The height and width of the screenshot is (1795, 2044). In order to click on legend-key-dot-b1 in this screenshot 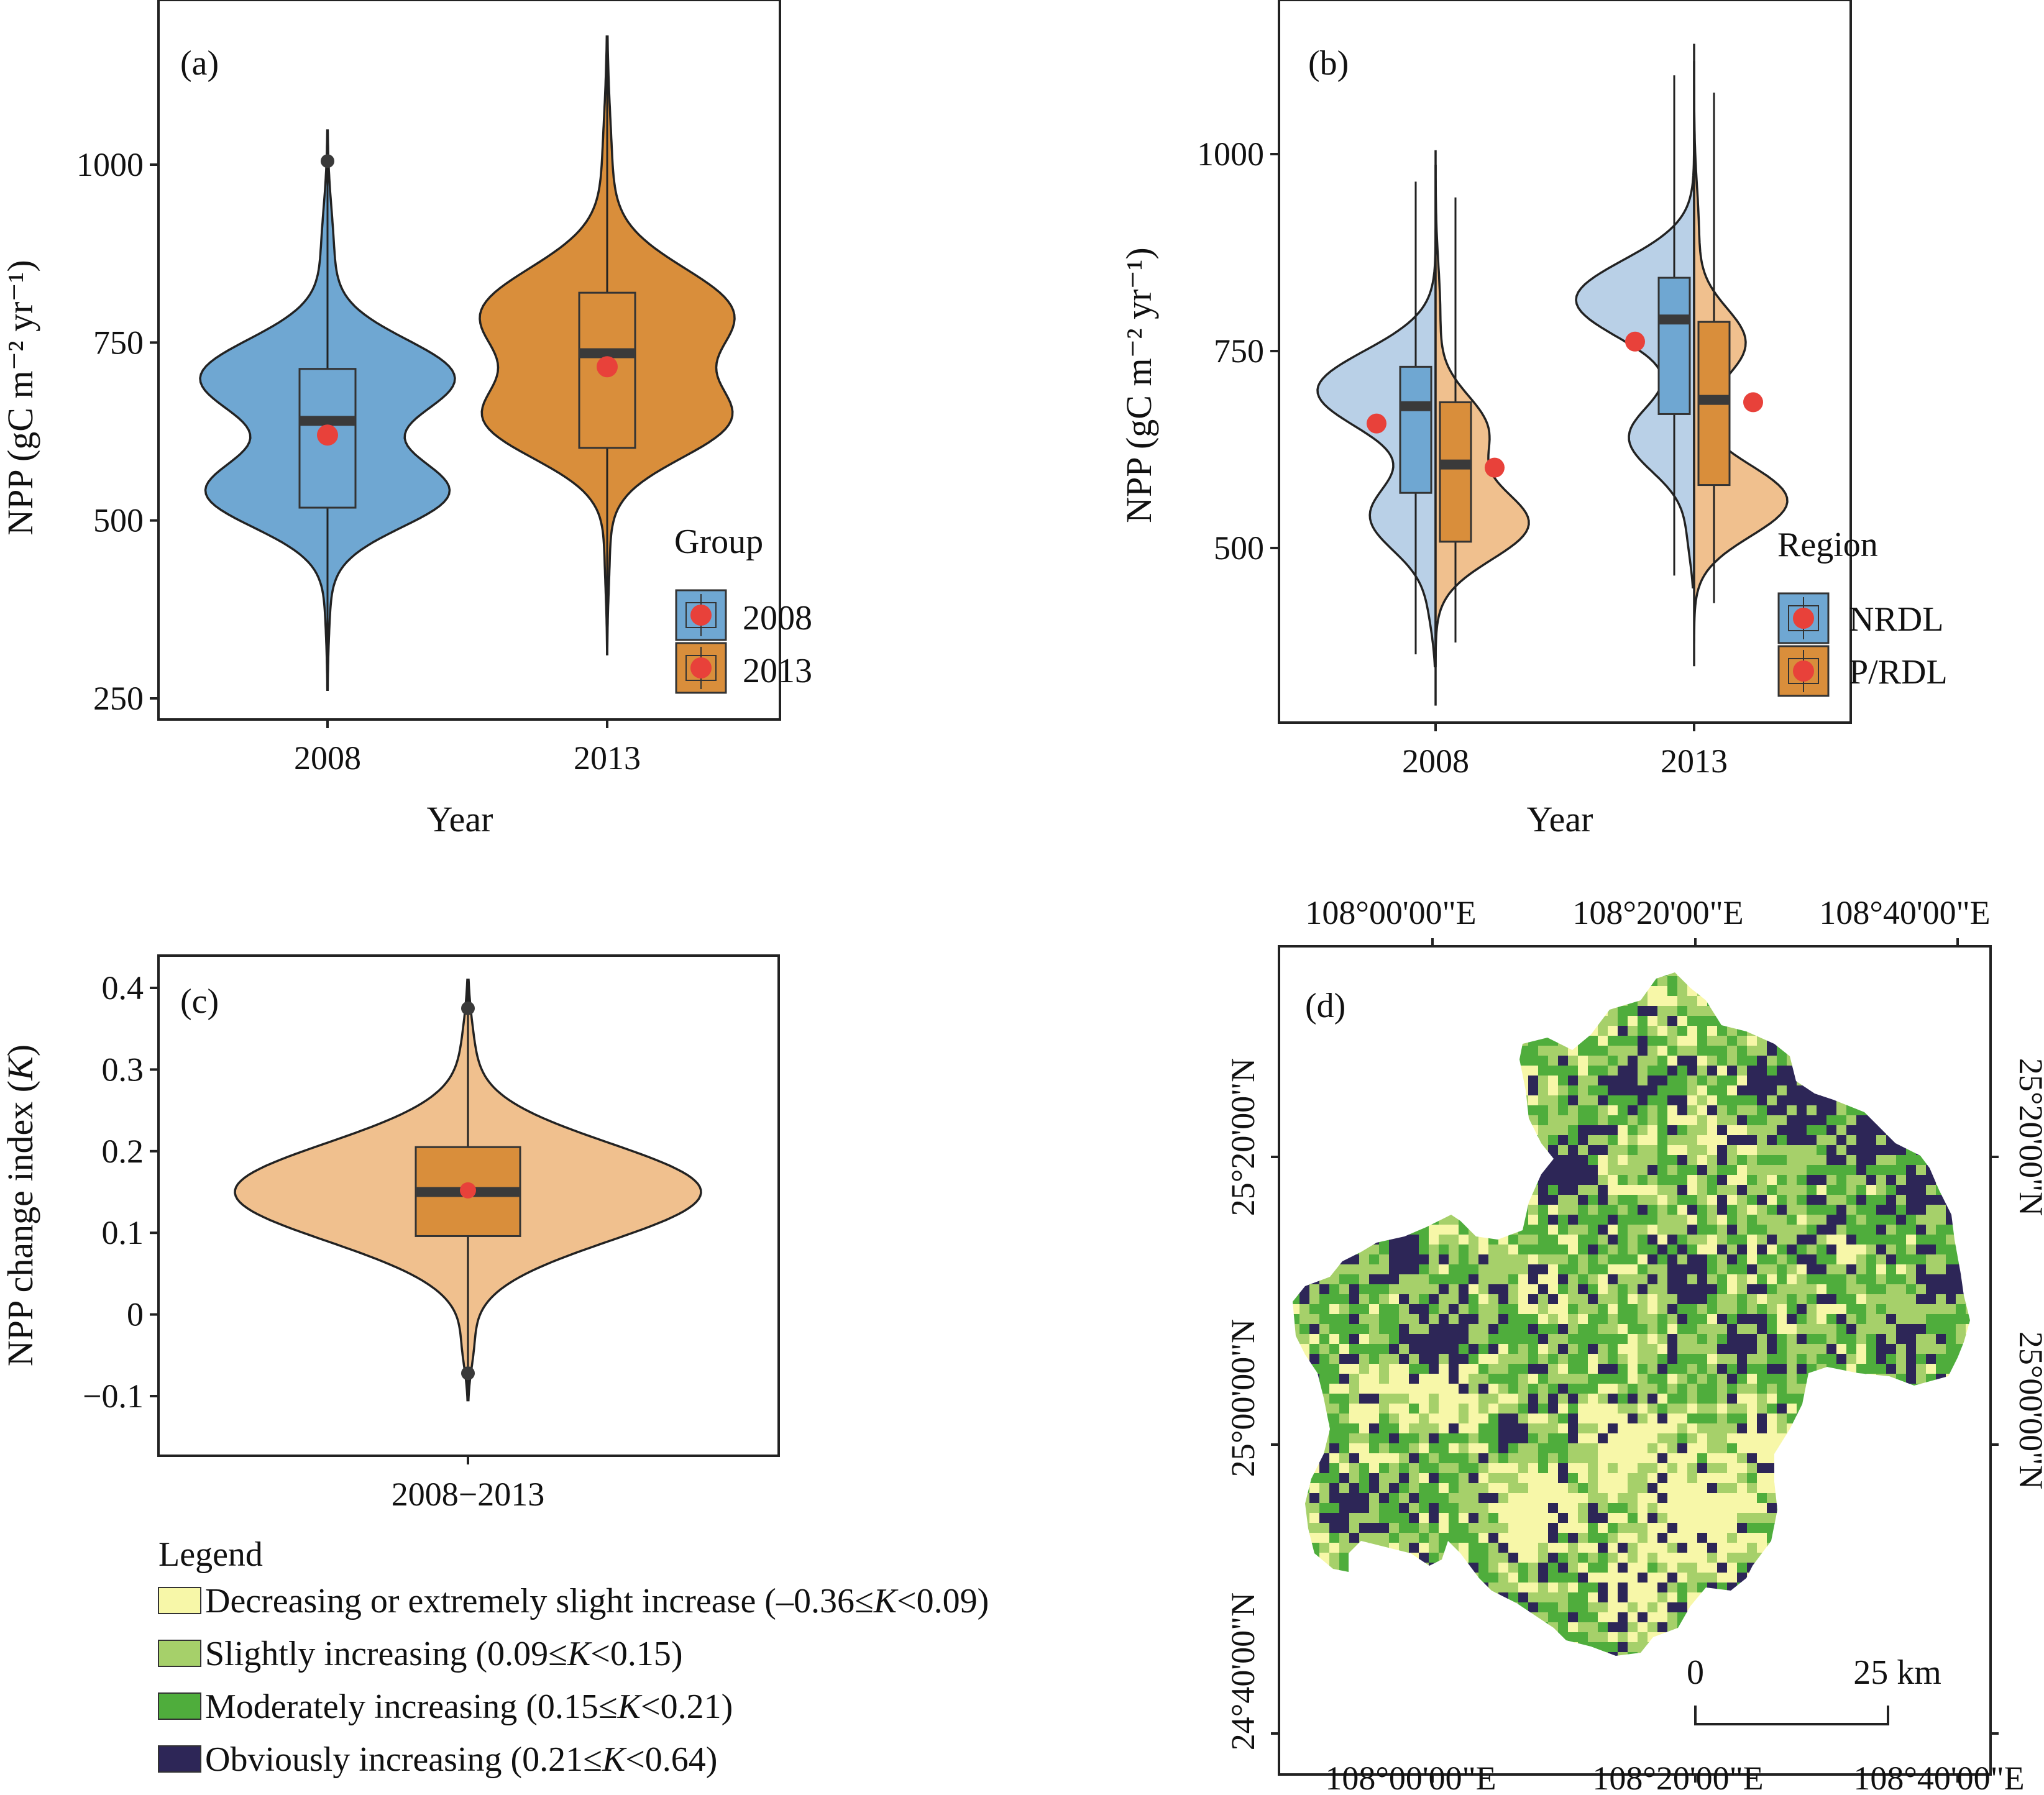, I will do `click(1803, 671)`.